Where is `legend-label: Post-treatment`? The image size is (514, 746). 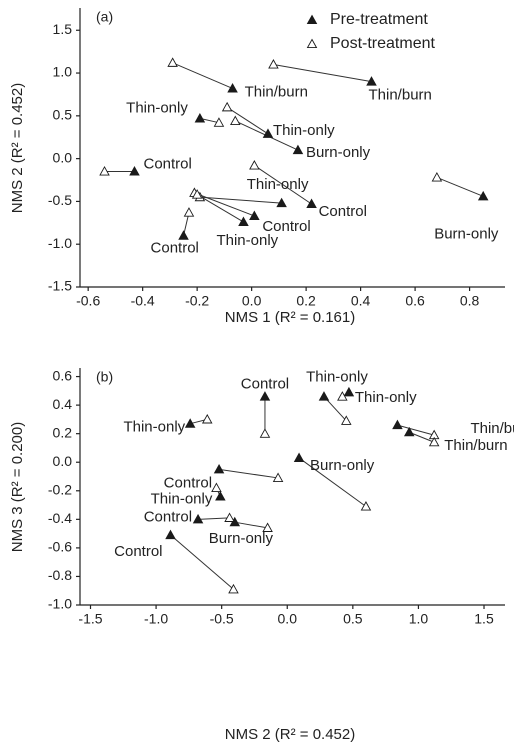
legend-label: Post-treatment is located at coordinates (382, 43).